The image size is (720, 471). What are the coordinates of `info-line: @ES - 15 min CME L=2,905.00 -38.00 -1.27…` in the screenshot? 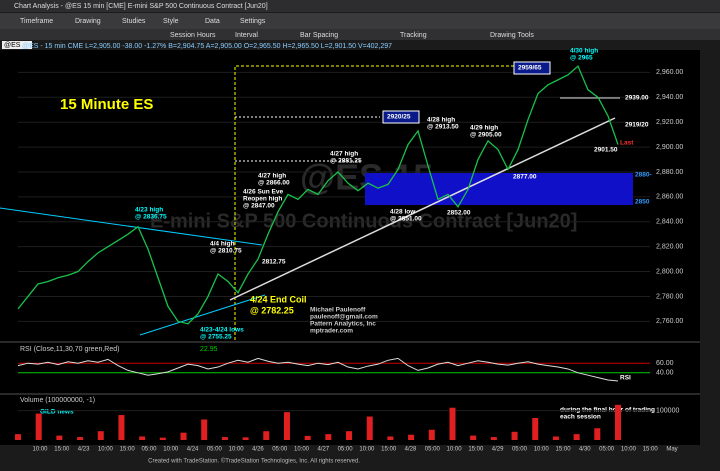 It's located at (207, 46).